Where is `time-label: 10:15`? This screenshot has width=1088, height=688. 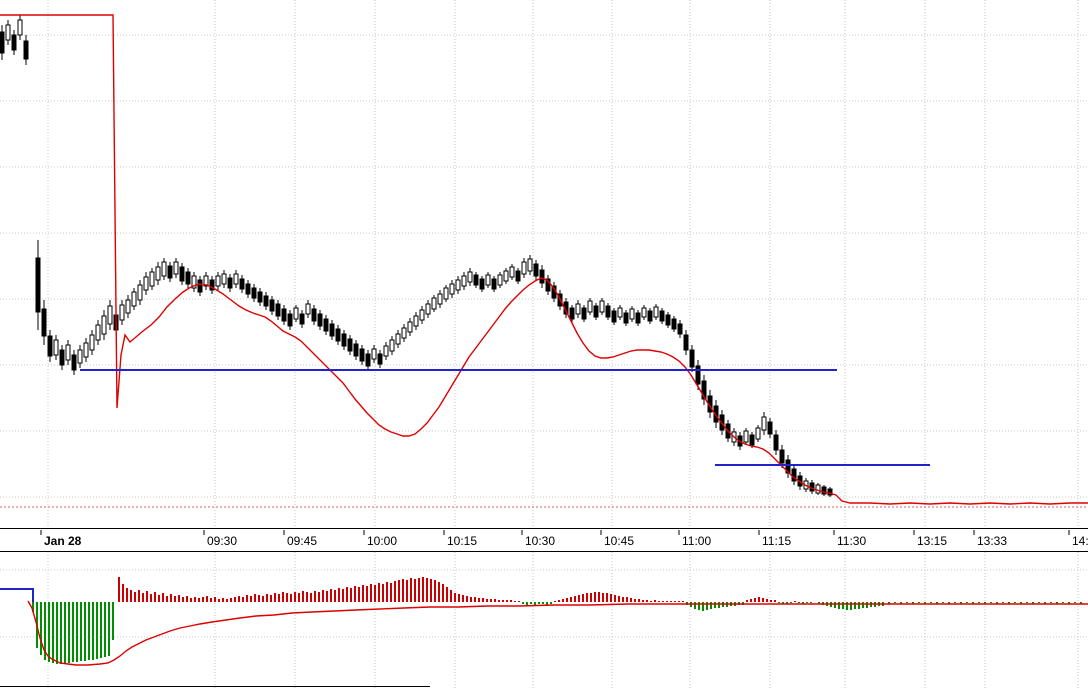
time-label: 10:15 is located at coordinates (462, 541).